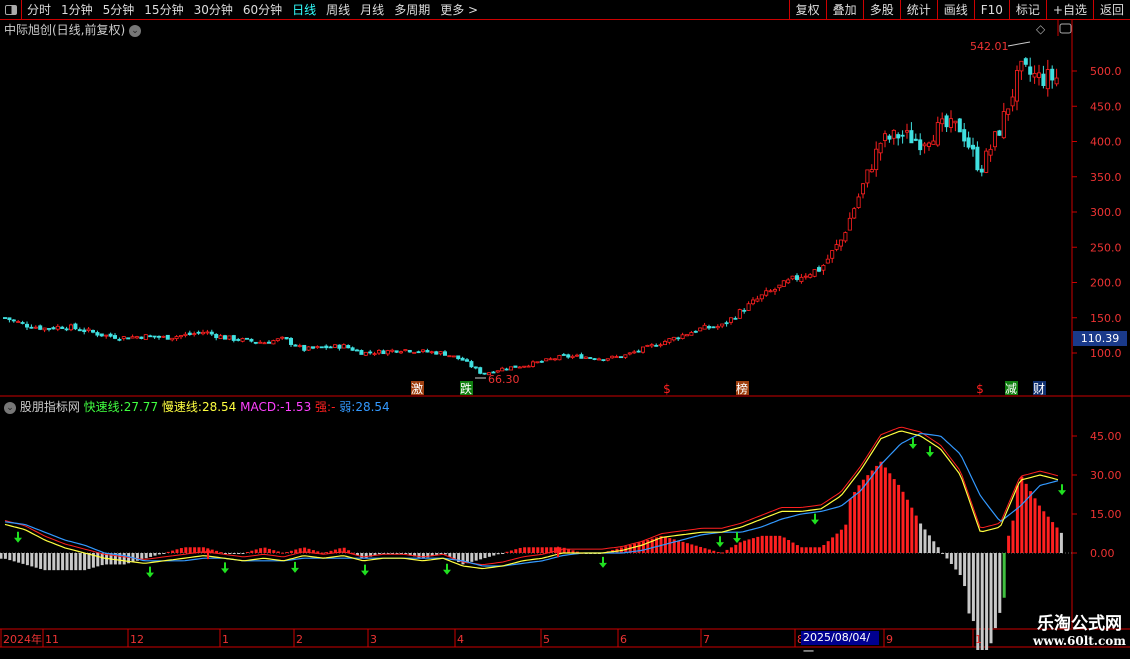  What do you see at coordinates (77, 10) in the screenshot?
I see `period-tab: 1分钟` at bounding box center [77, 10].